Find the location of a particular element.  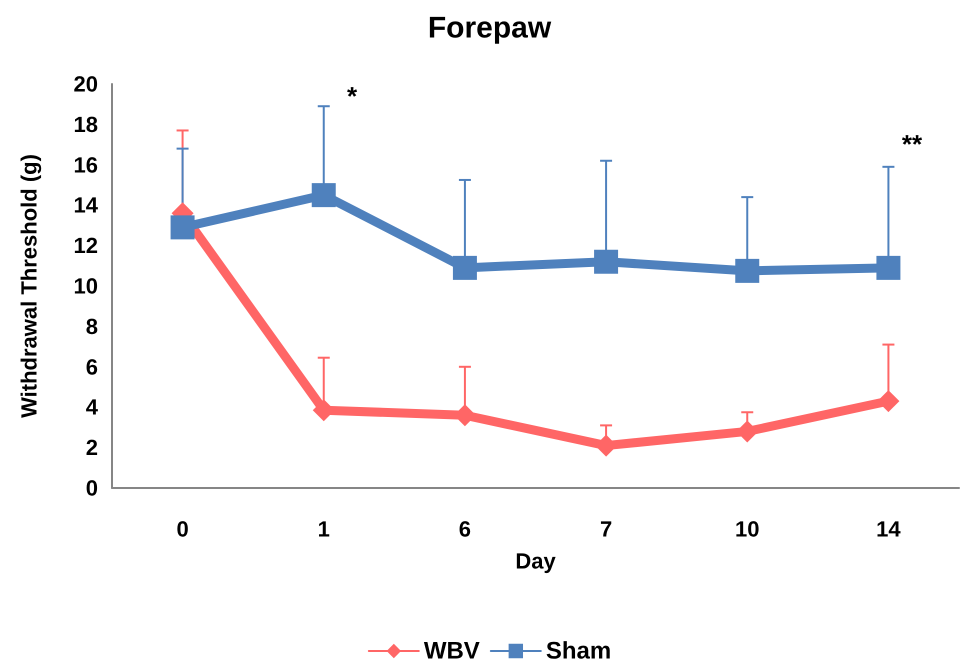

y-tick-label: 0 is located at coordinates (92, 488).